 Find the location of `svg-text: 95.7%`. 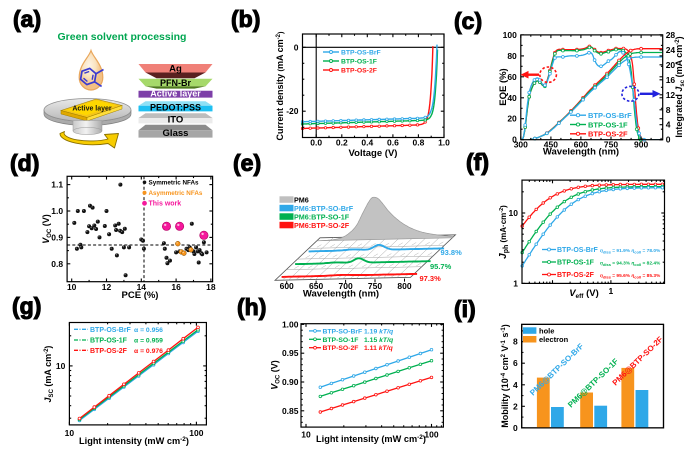

svg-text: 95.7% is located at coordinates (441, 266).